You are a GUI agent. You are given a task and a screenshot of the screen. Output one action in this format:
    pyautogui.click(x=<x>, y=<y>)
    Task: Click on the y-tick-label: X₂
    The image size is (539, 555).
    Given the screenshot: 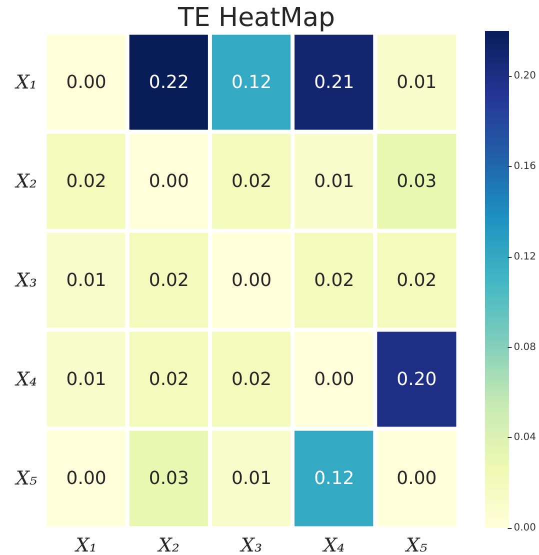 What is the action you would take?
    pyautogui.click(x=25, y=181)
    